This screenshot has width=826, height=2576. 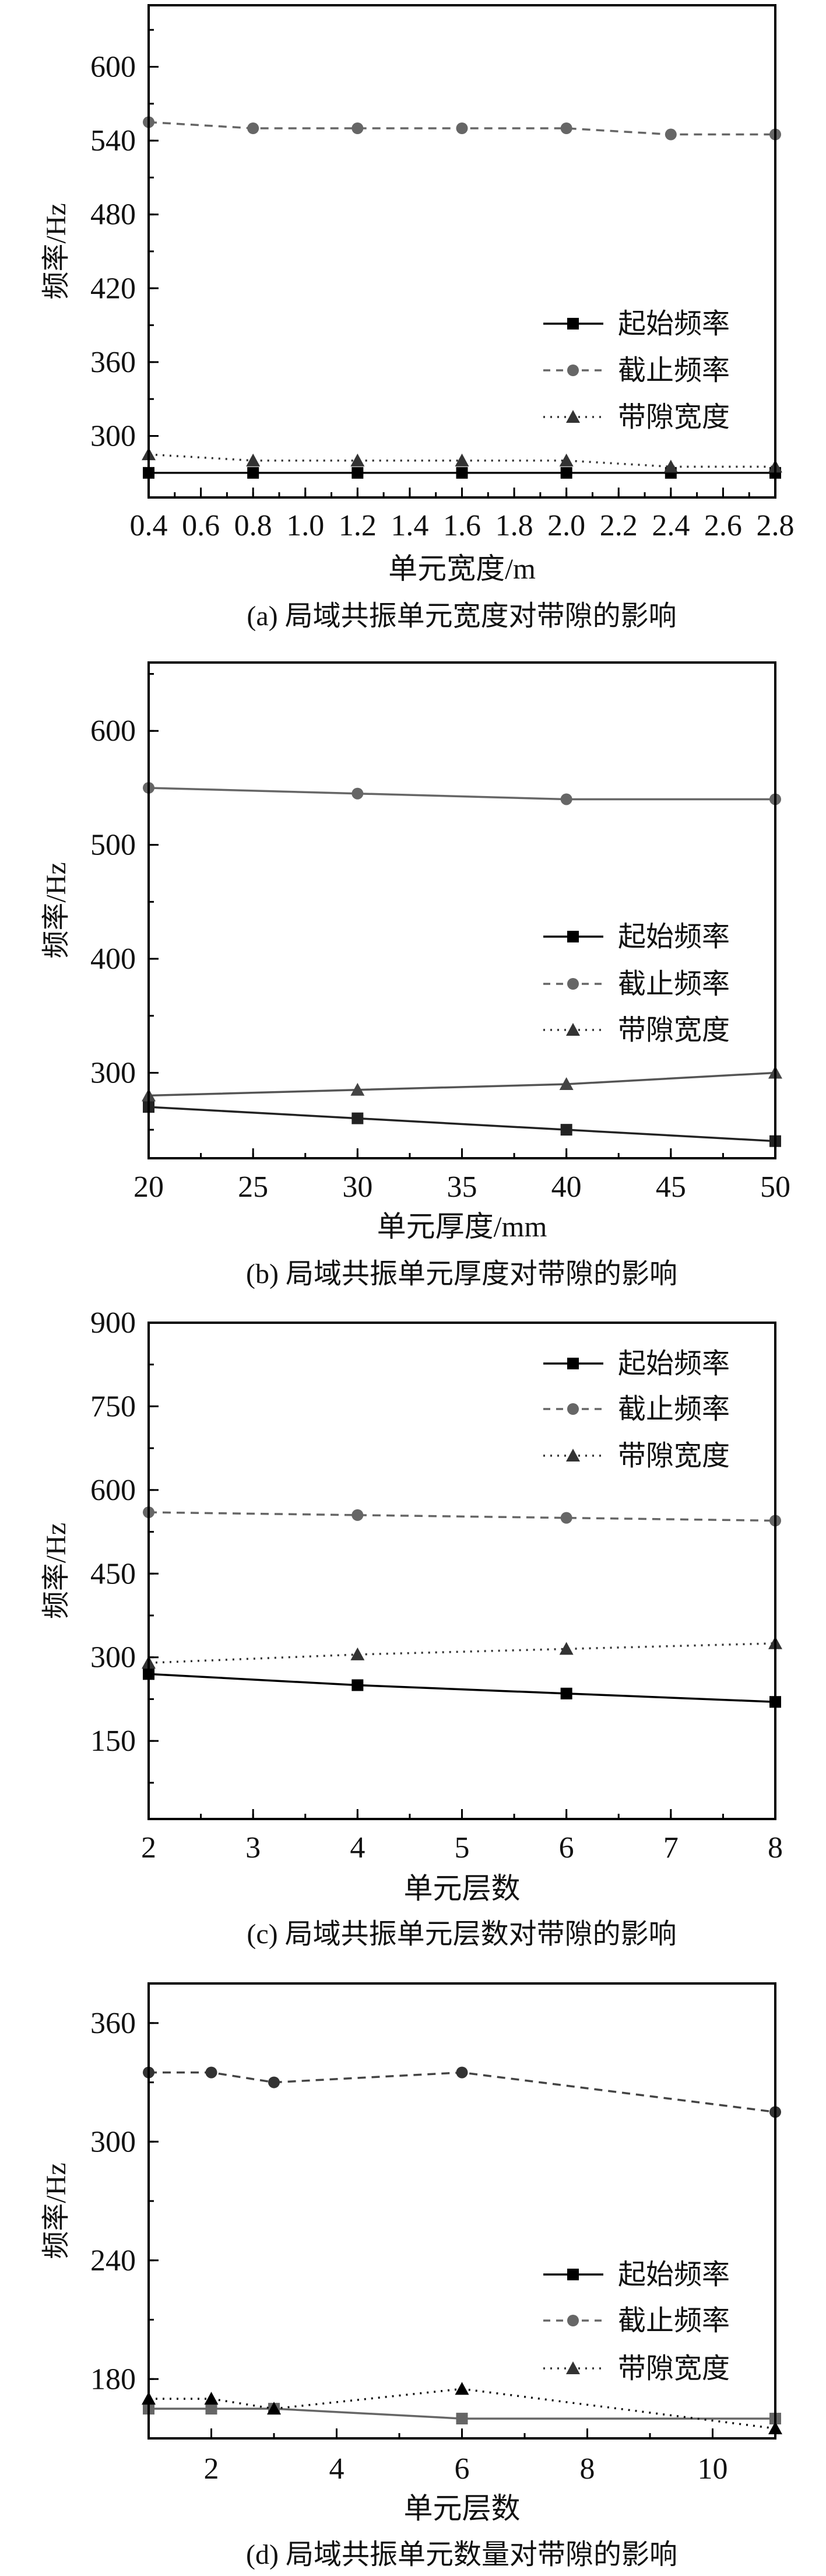 What do you see at coordinates (462, 568) in the screenshot?
I see `x-axis-label: 单元宽度/m` at bounding box center [462, 568].